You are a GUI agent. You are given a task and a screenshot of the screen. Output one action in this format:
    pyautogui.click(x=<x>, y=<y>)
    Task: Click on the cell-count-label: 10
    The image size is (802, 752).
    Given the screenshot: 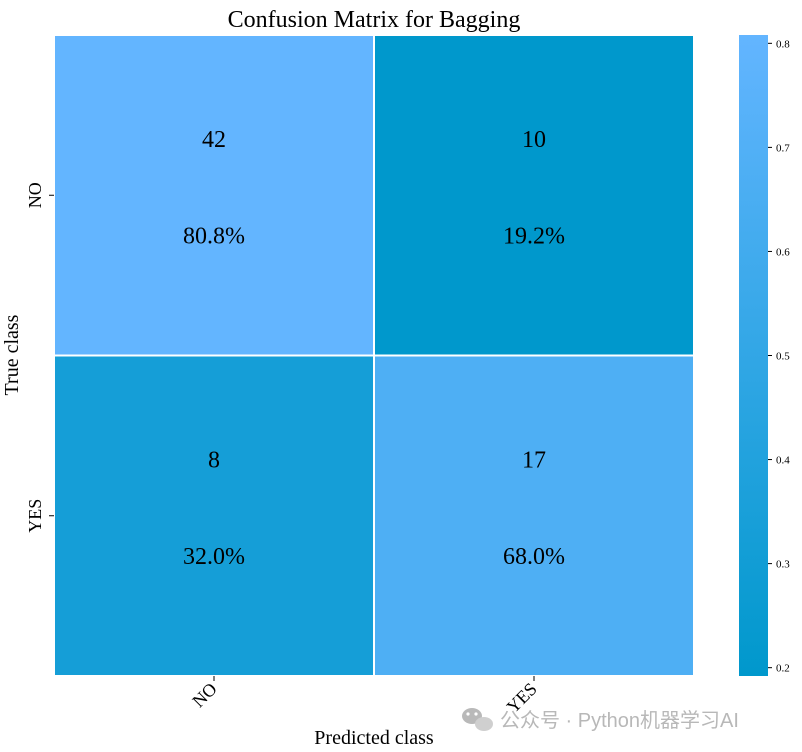 What is the action you would take?
    pyautogui.click(x=534, y=140)
    